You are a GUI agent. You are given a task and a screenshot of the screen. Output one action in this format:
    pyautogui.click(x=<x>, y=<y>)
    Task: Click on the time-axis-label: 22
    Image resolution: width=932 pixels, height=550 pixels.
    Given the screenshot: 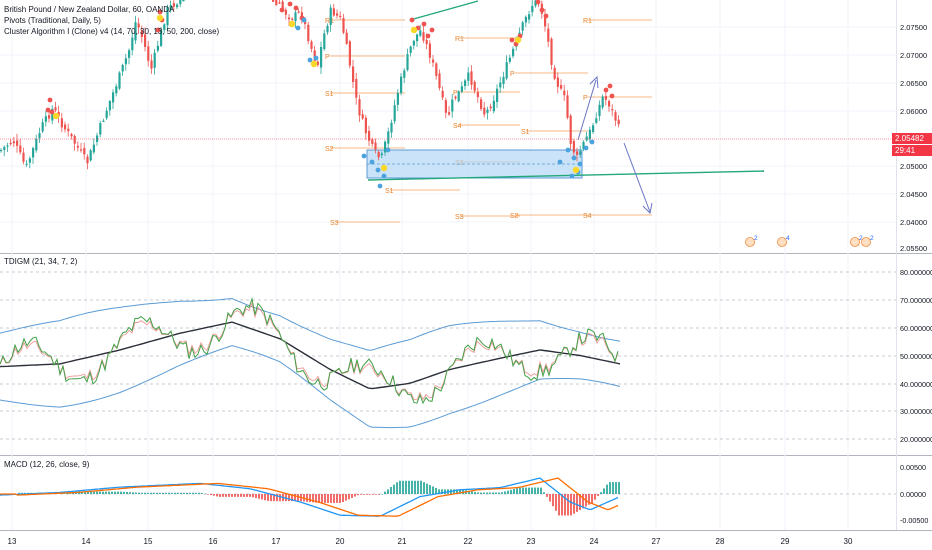 What is the action you would take?
    pyautogui.click(x=468, y=541)
    